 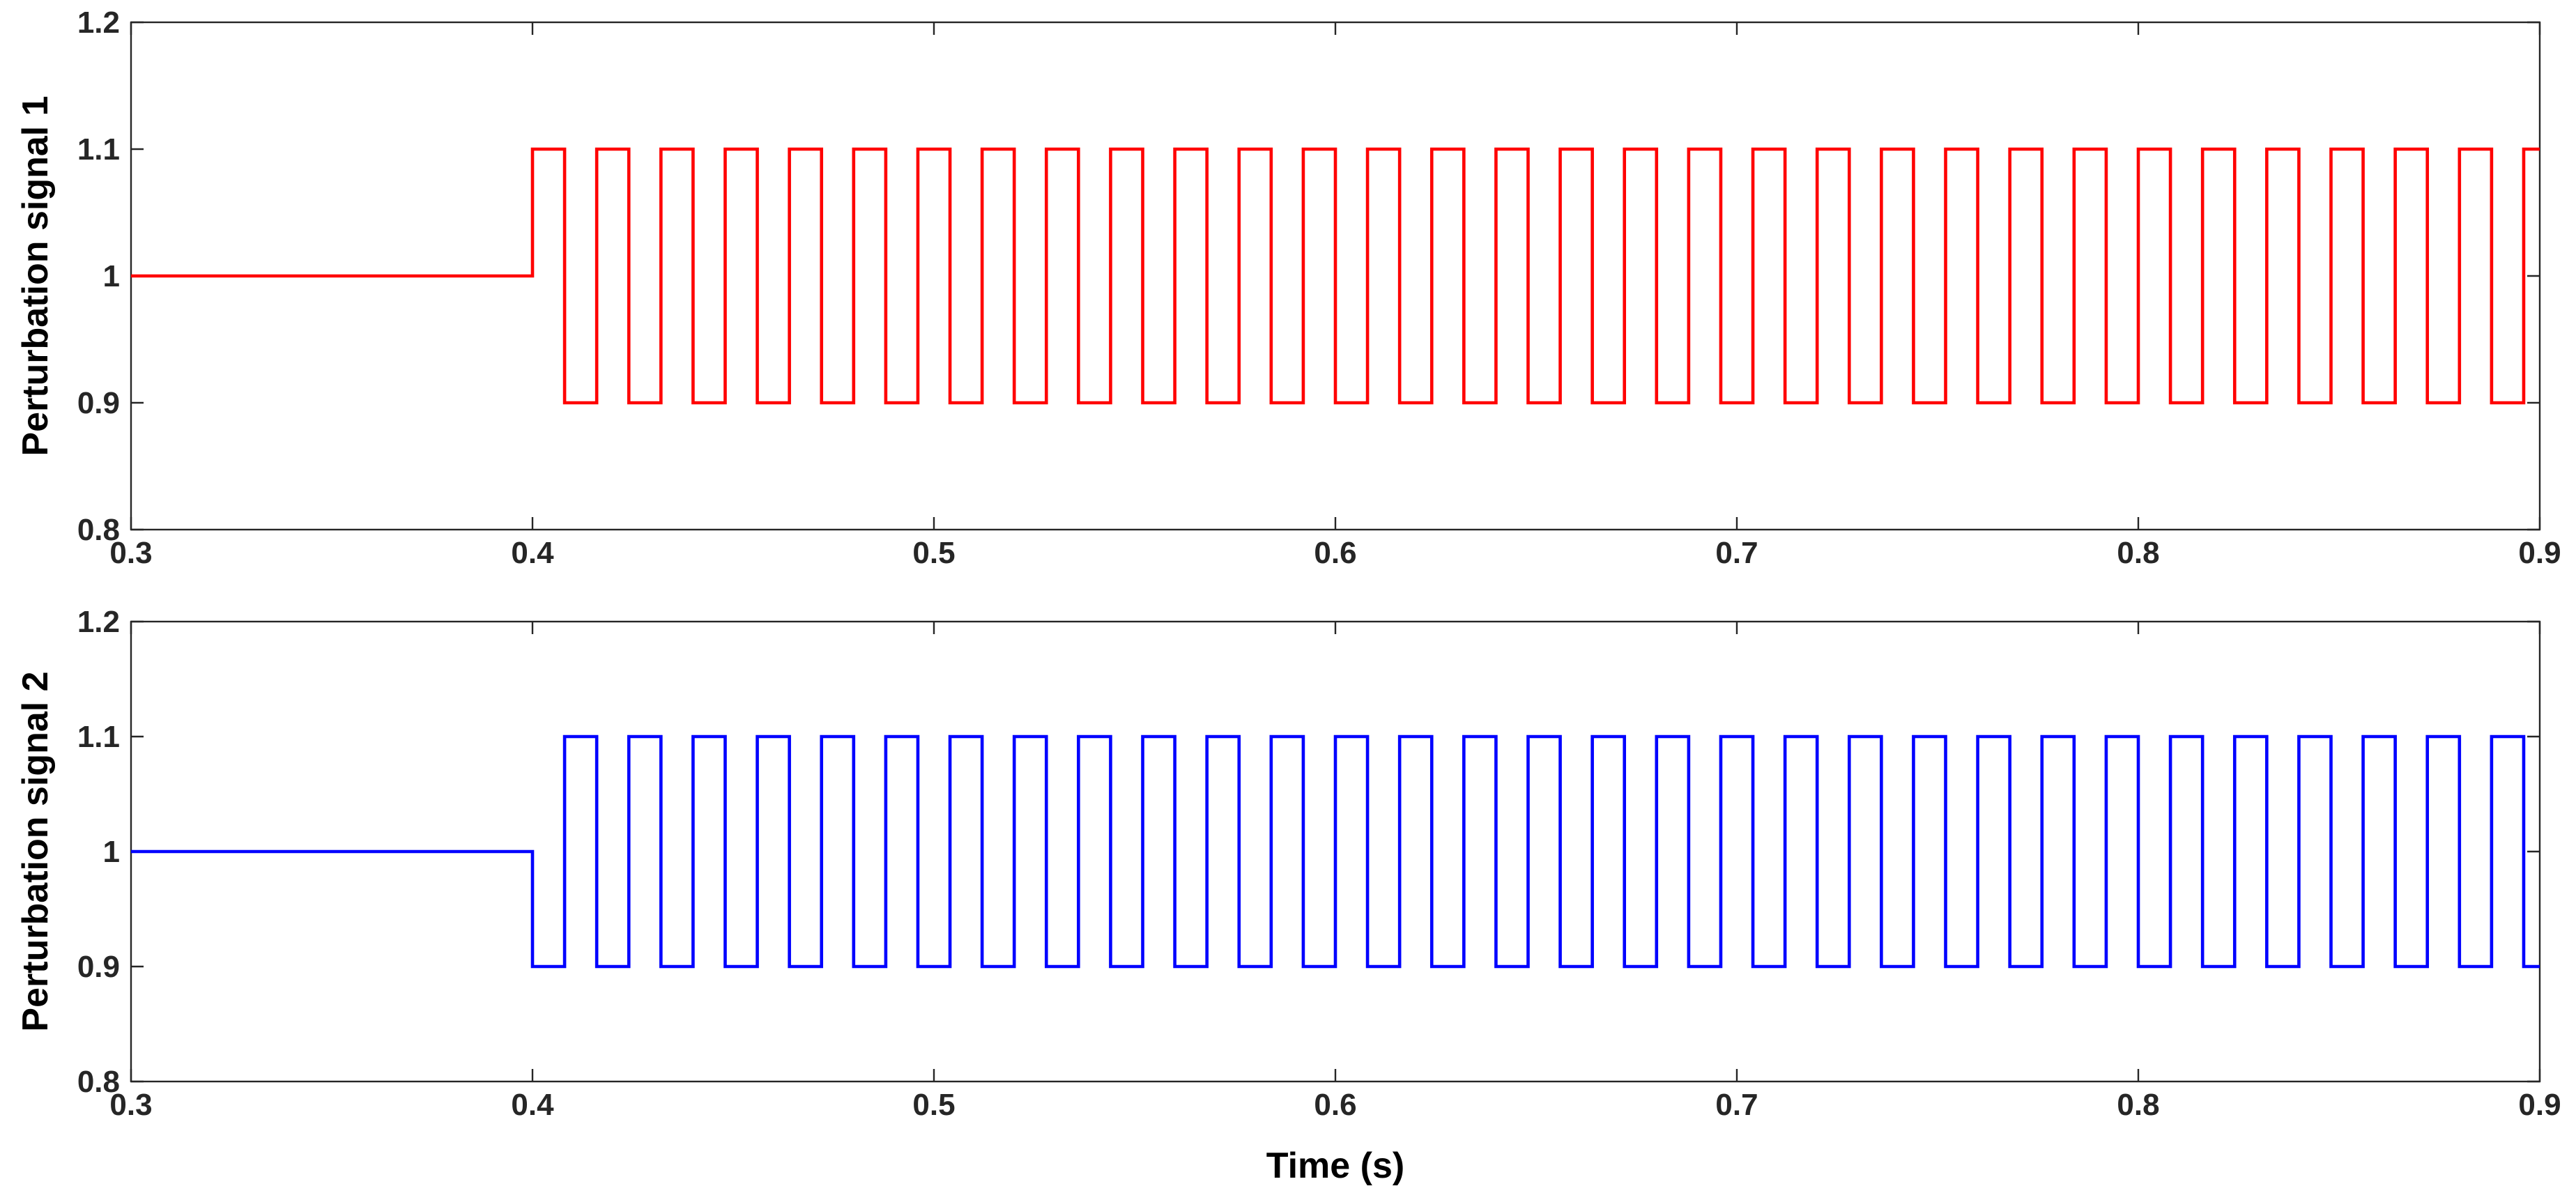 I want to click on ylabel-1: Perturbation signal 1, so click(x=35, y=275).